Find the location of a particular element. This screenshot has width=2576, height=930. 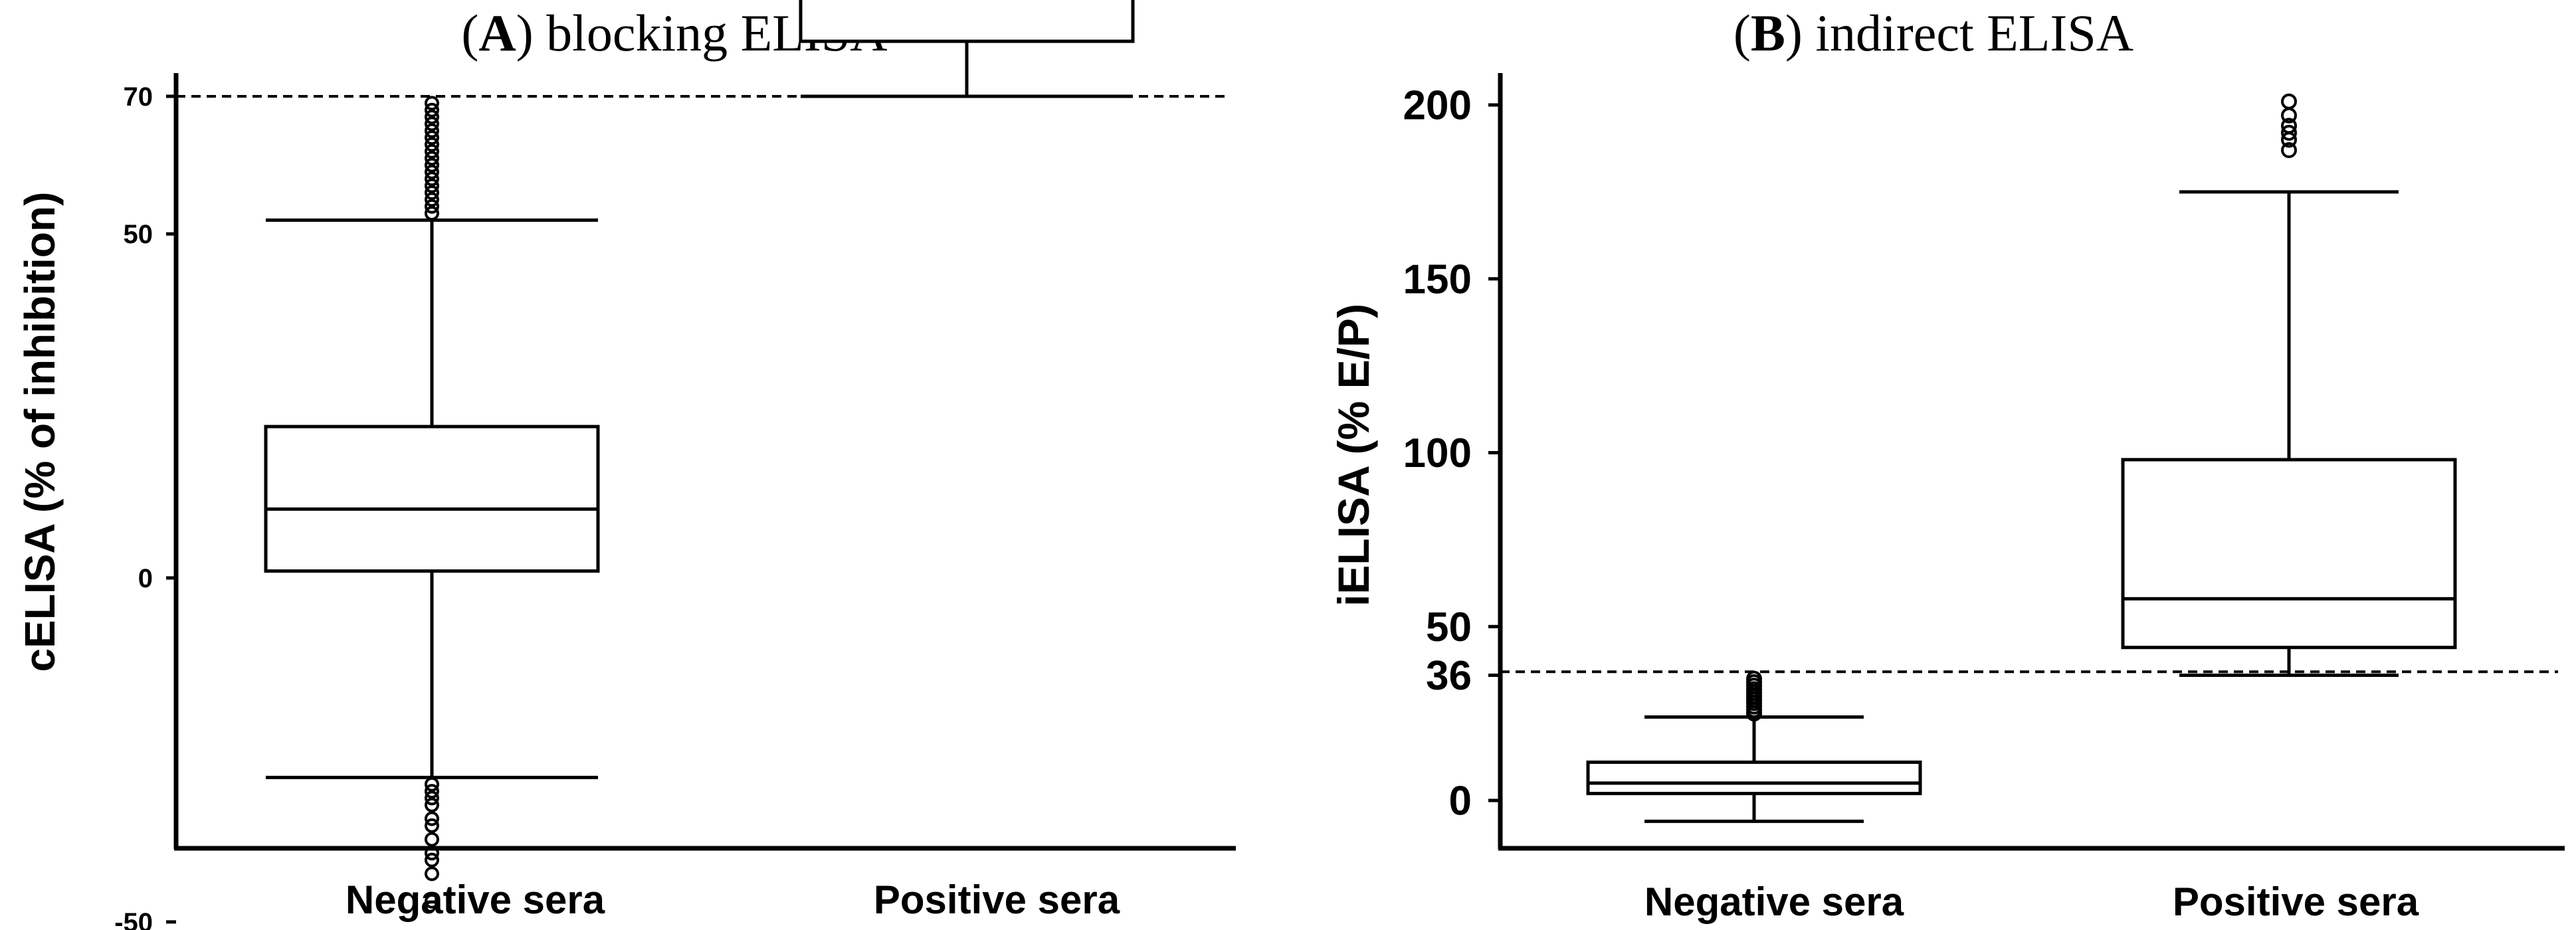

panel-b-y-axis-label: iELISA (% E/P) is located at coordinates (1353, 455).